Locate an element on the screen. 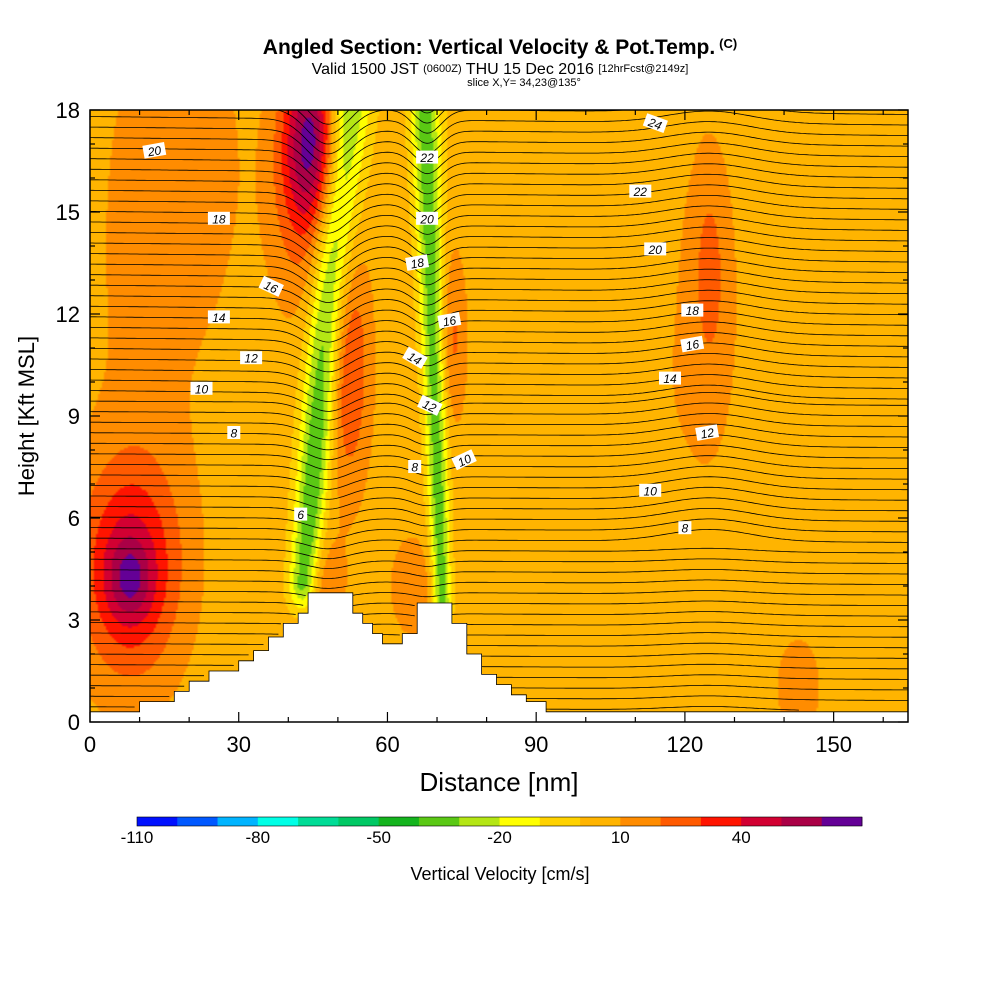  isentrope-label: 14 is located at coordinates (670, 378).